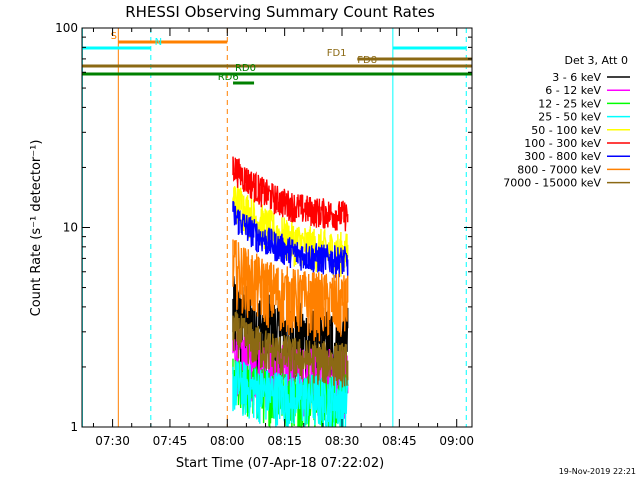  What do you see at coordinates (66, 28) in the screenshot?
I see `y-tick-label-2: 100` at bounding box center [66, 28].